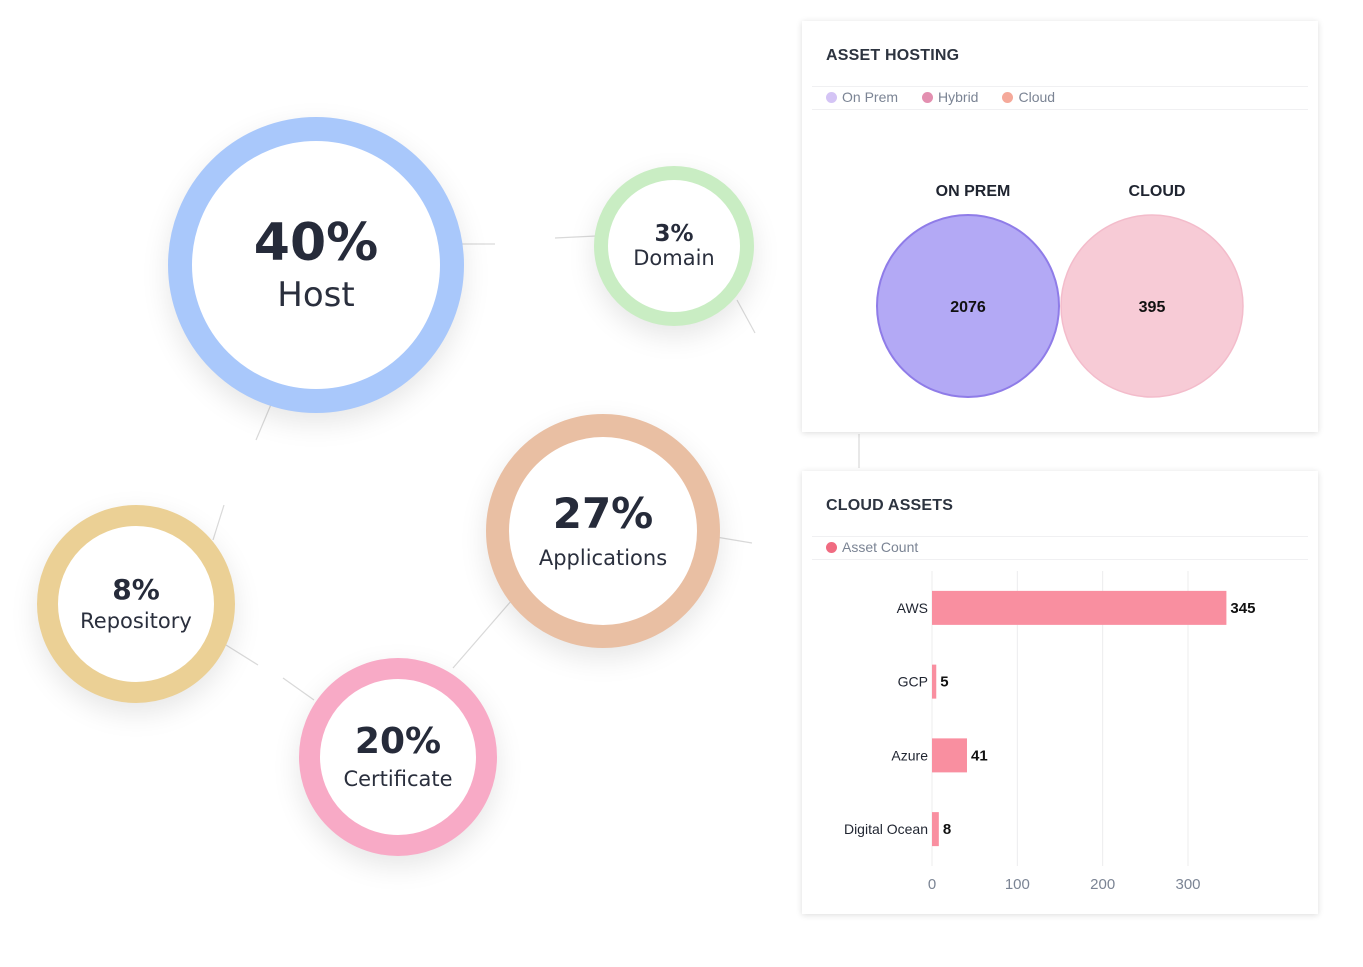 The width and height of the screenshot is (1363, 967). I want to click on bubble-domain: 3% Domain, so click(674, 246).